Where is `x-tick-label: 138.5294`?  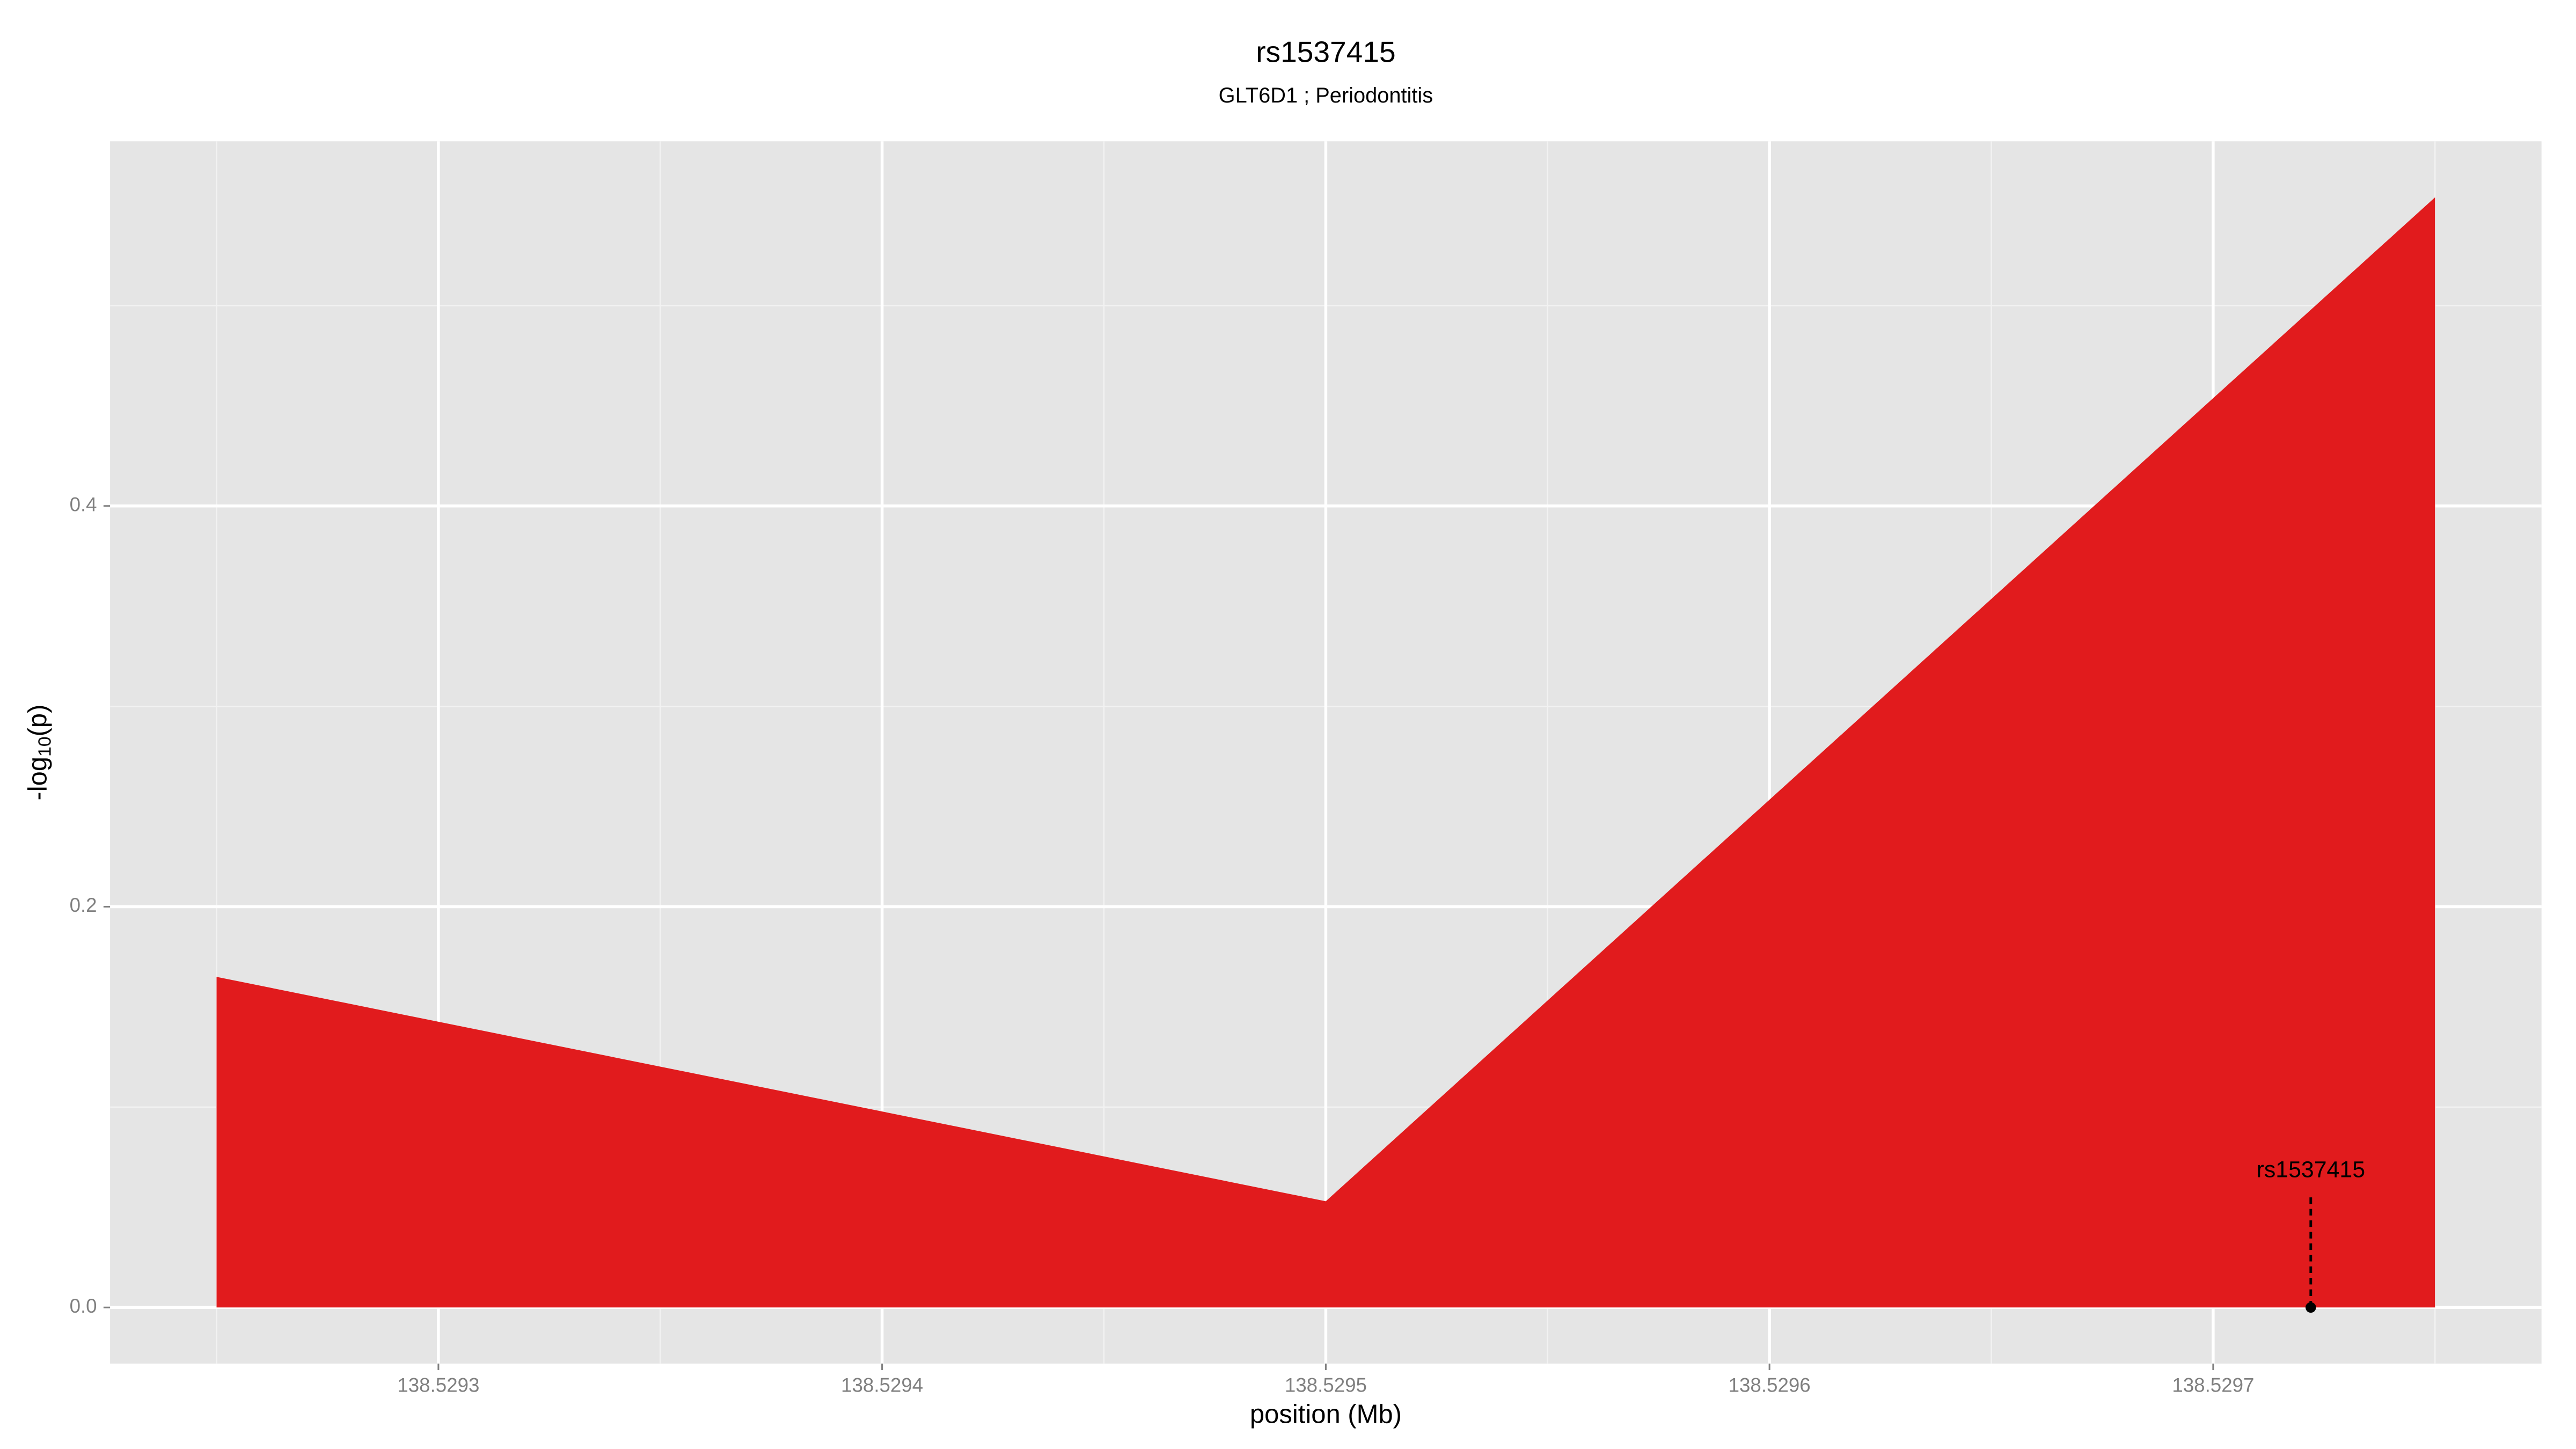
x-tick-label: 138.5294 is located at coordinates (882, 1385).